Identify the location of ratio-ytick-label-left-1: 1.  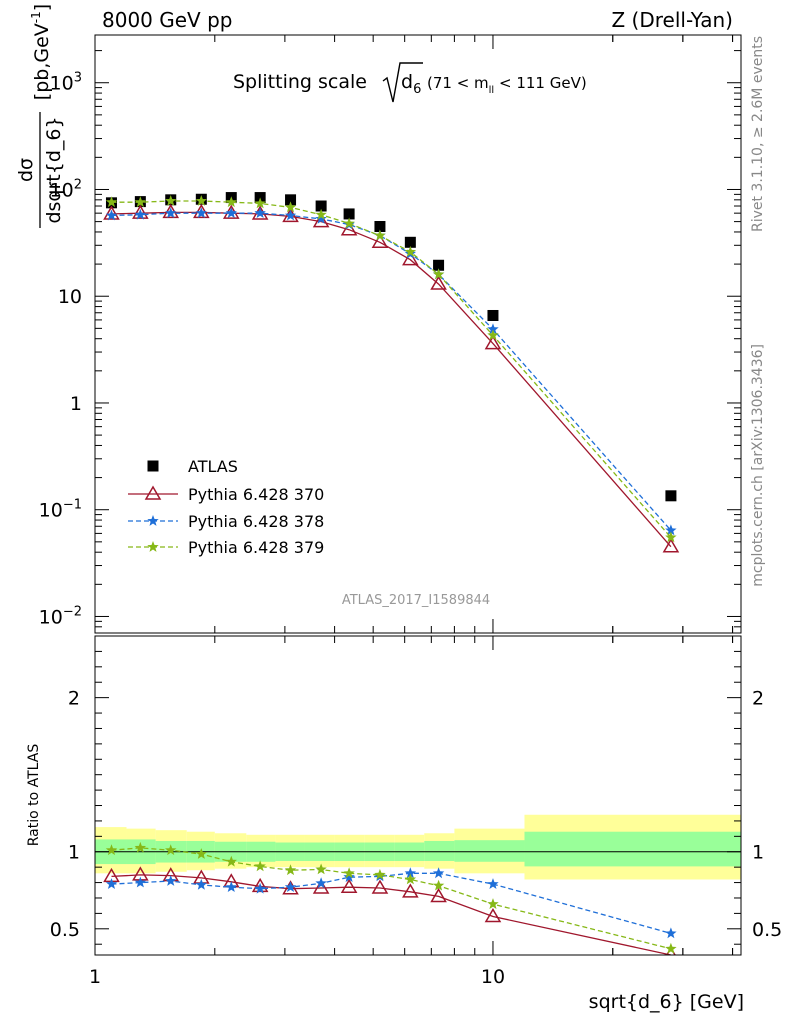
(74, 853).